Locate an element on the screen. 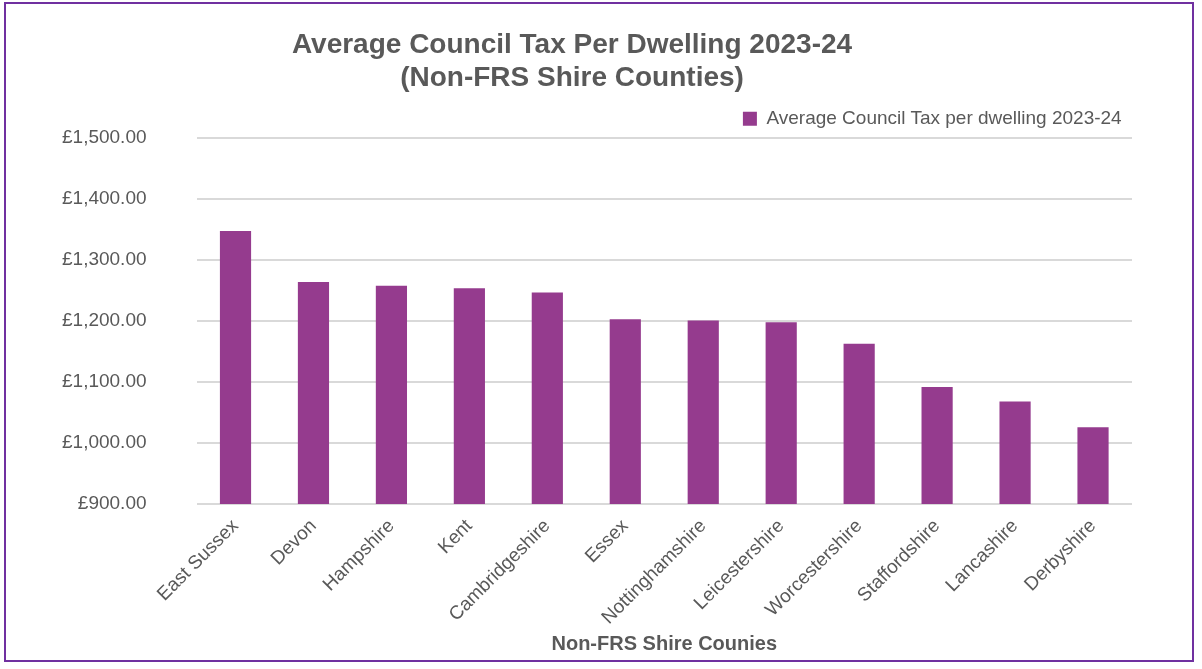 This screenshot has height=669, width=1202. x-axis-title: Non-FRS Shire Counies is located at coordinates (664, 642).